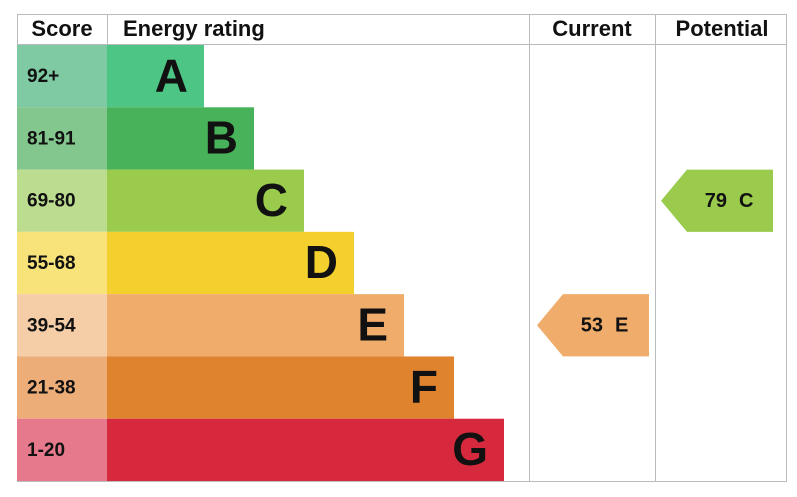  I want to click on score-label: 21-38, so click(51, 388).